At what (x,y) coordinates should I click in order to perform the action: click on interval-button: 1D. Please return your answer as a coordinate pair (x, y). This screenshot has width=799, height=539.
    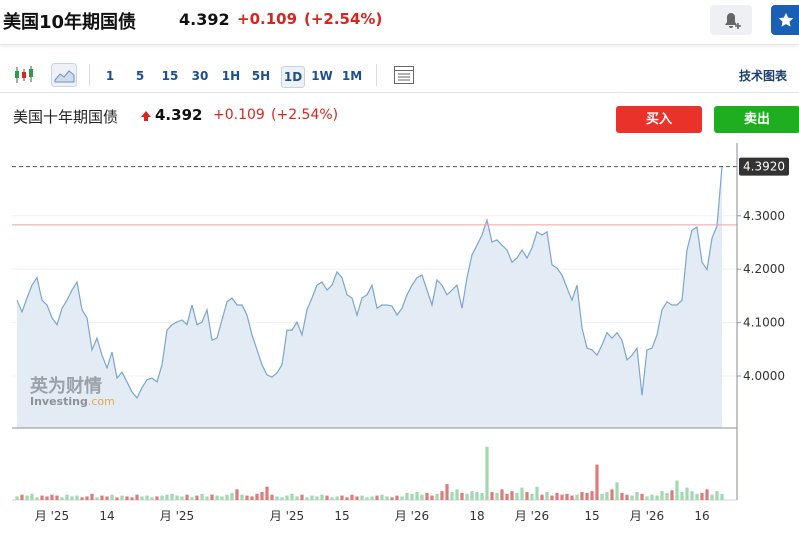
    Looking at the image, I should click on (293, 77).